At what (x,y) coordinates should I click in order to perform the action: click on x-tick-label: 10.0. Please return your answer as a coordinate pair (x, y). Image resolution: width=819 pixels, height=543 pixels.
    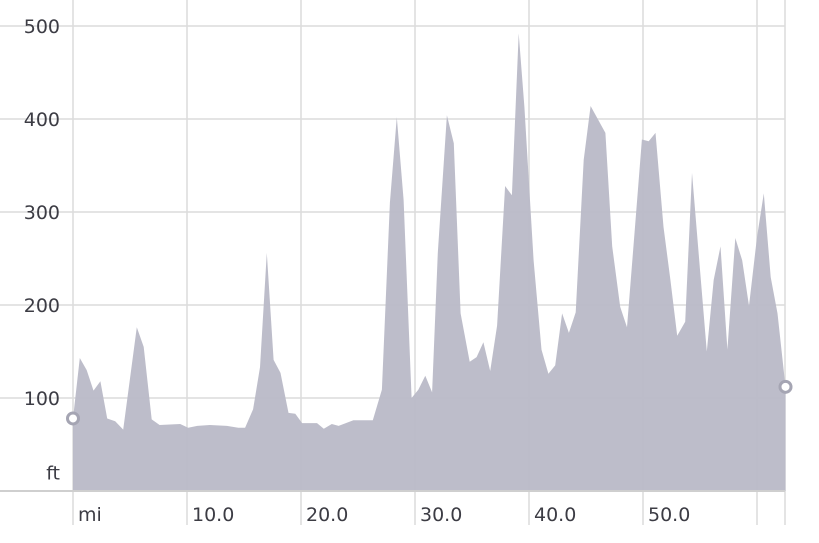
    Looking at the image, I should click on (213, 515).